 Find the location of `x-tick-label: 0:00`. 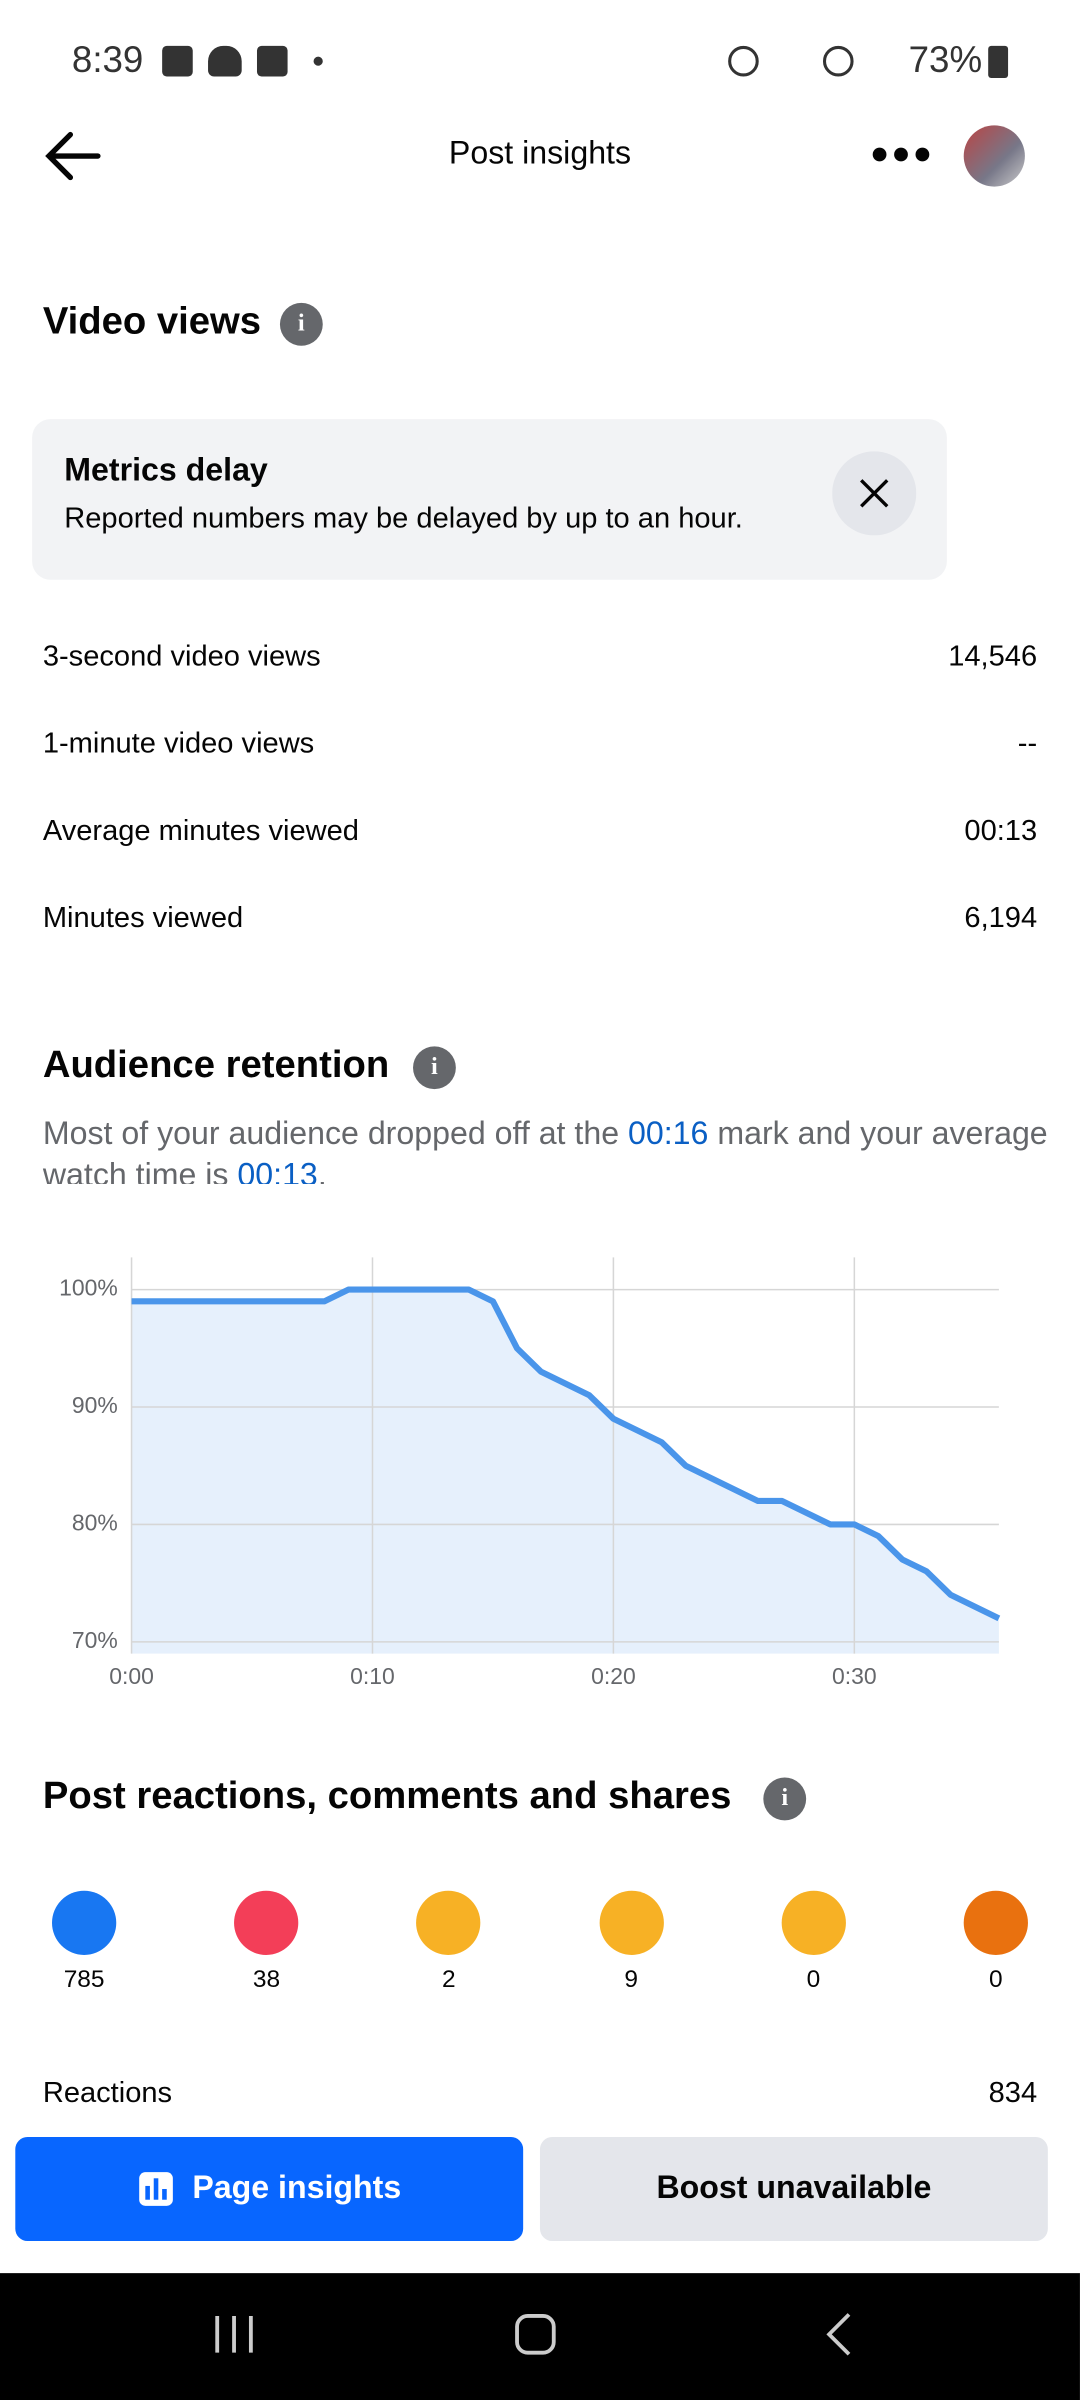

x-tick-label: 0:00 is located at coordinates (131, 1676).